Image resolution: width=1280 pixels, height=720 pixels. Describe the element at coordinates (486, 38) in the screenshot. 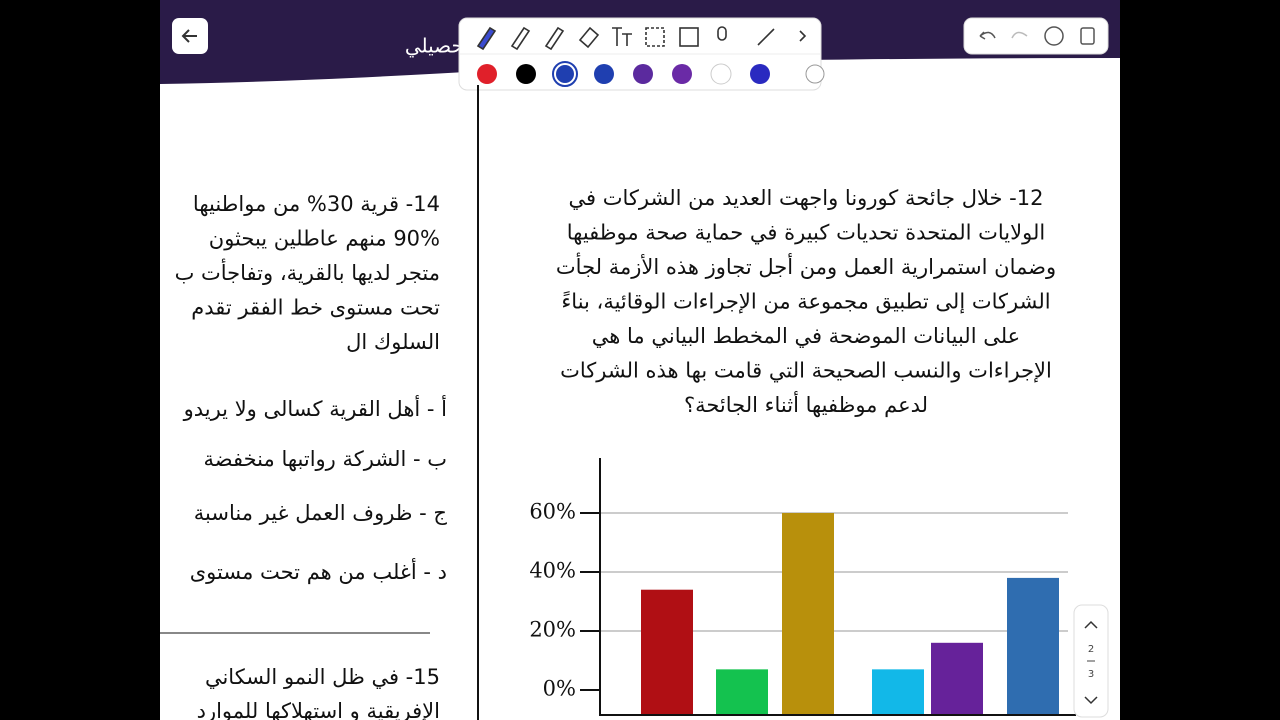

I see `pen-tool` at that location.